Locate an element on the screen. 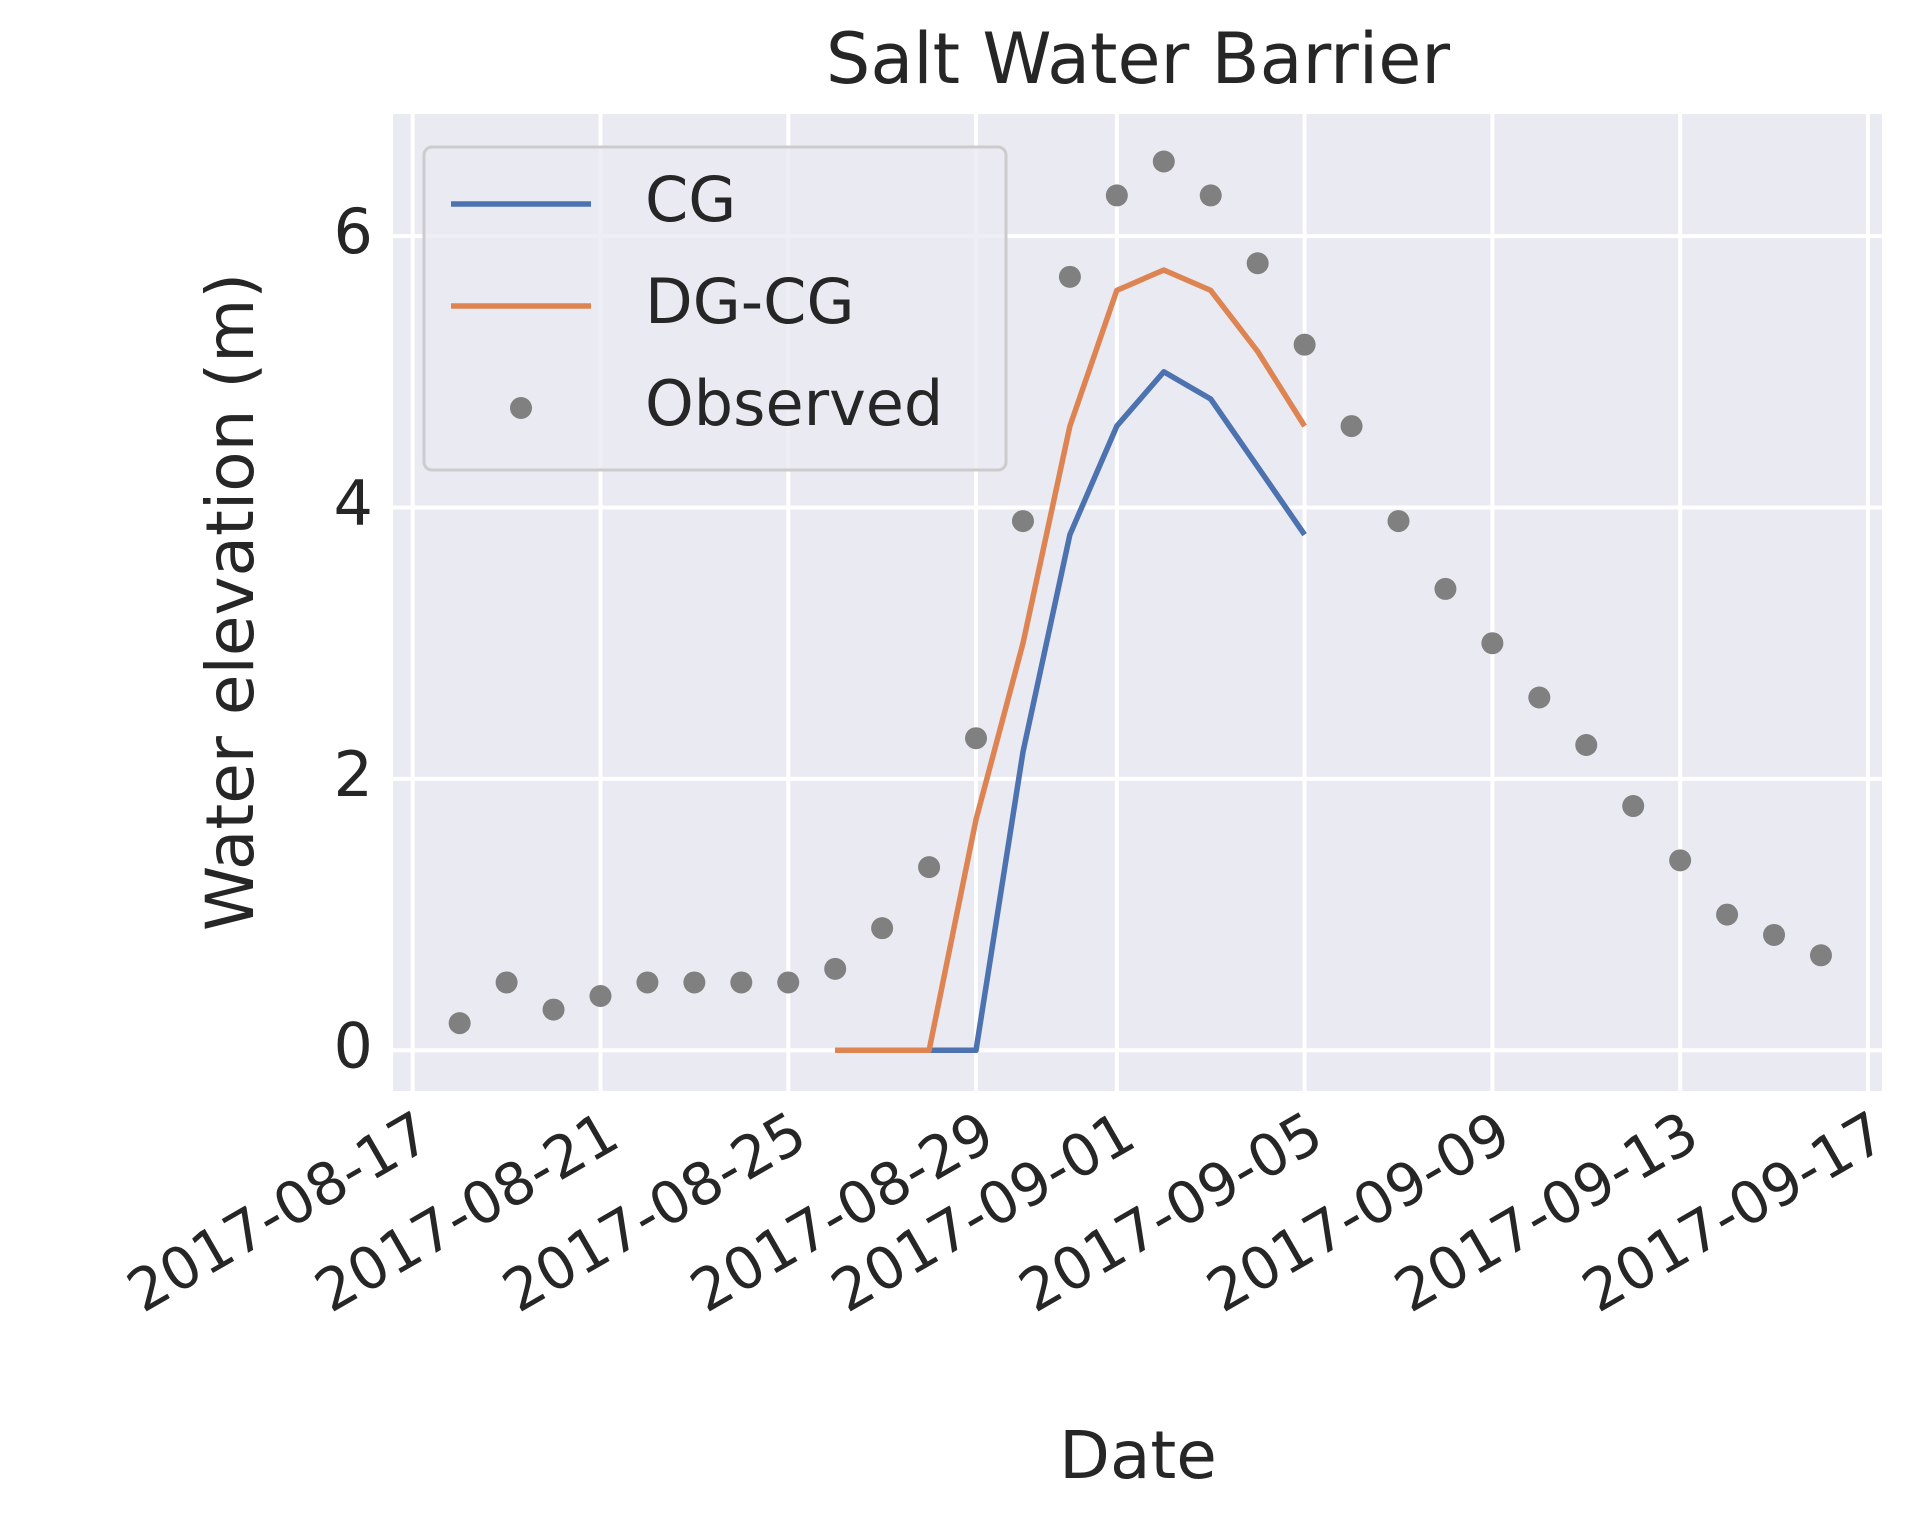 This screenshot has height=1520, width=1906. x-axis-label: Date is located at coordinates (1138, 1455).